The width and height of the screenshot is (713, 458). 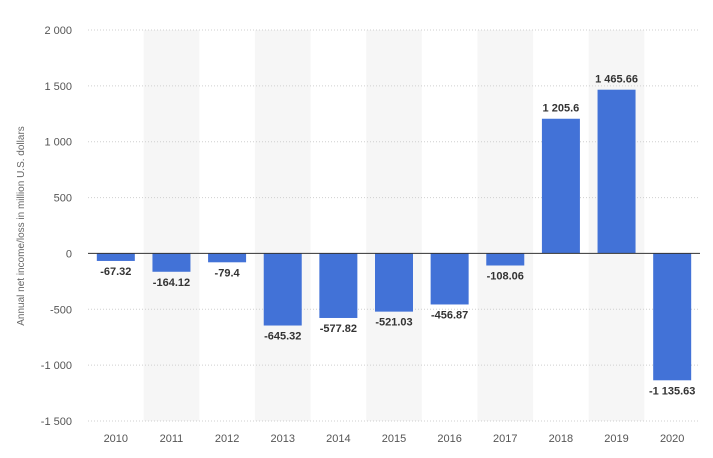 What do you see at coordinates (672, 391) in the screenshot?
I see `data-label: -1 135.63` at bounding box center [672, 391].